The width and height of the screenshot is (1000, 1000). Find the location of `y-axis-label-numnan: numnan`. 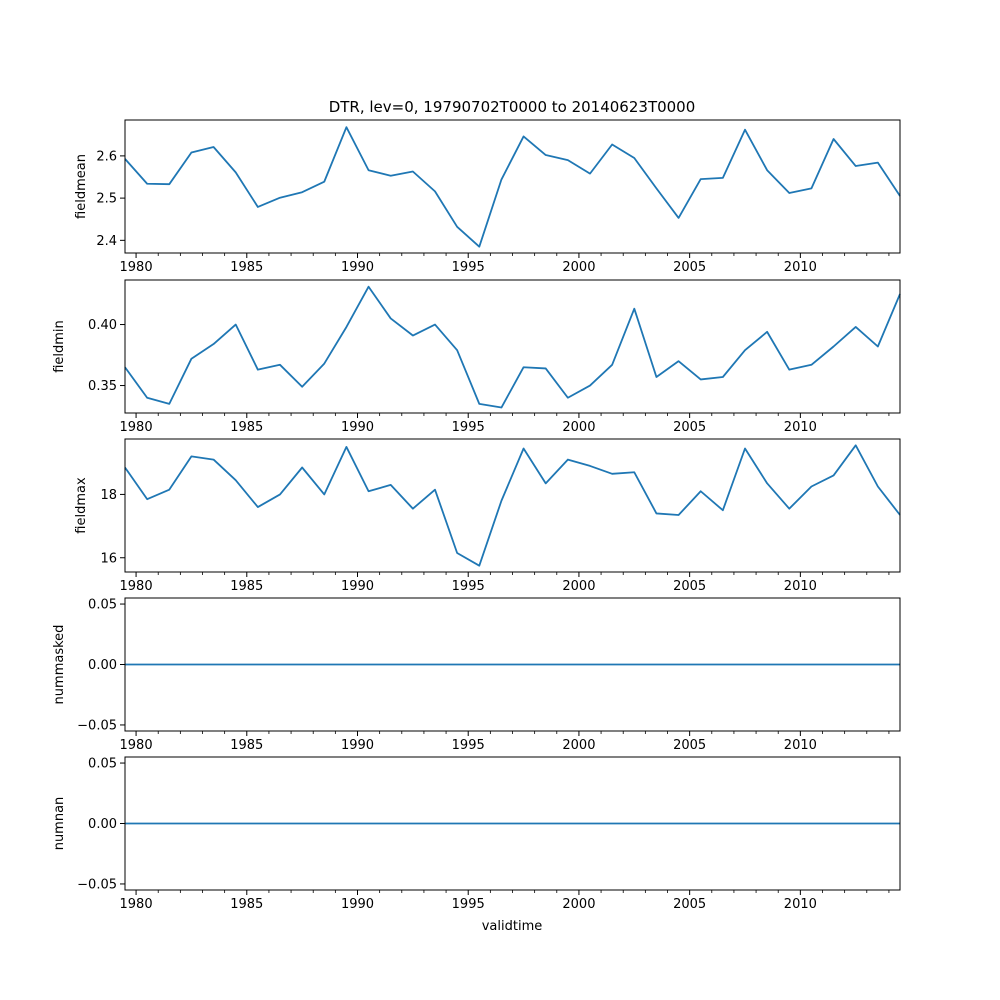

y-axis-label-numnan: numnan is located at coordinates (59, 824).